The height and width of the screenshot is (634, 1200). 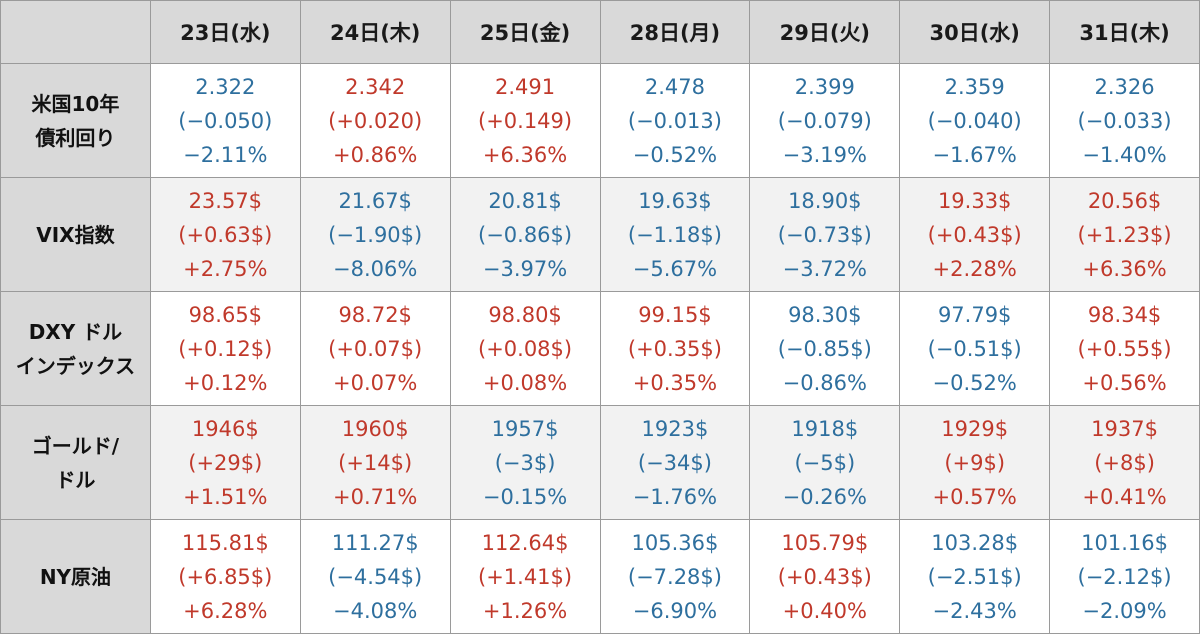 I want to click on cell-change: (+0.43$), so click(x=974, y=234).